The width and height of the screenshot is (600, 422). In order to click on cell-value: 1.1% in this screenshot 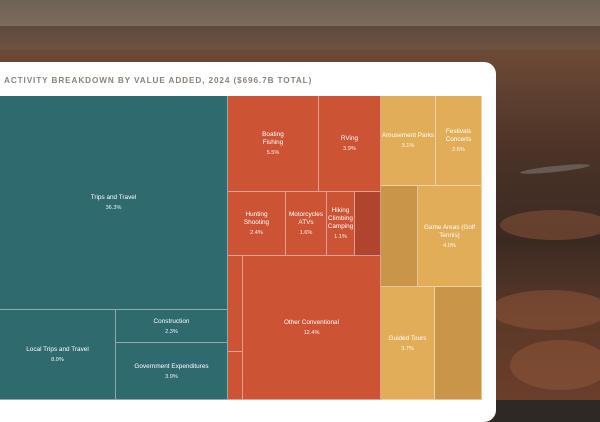, I will do `click(340, 237)`.